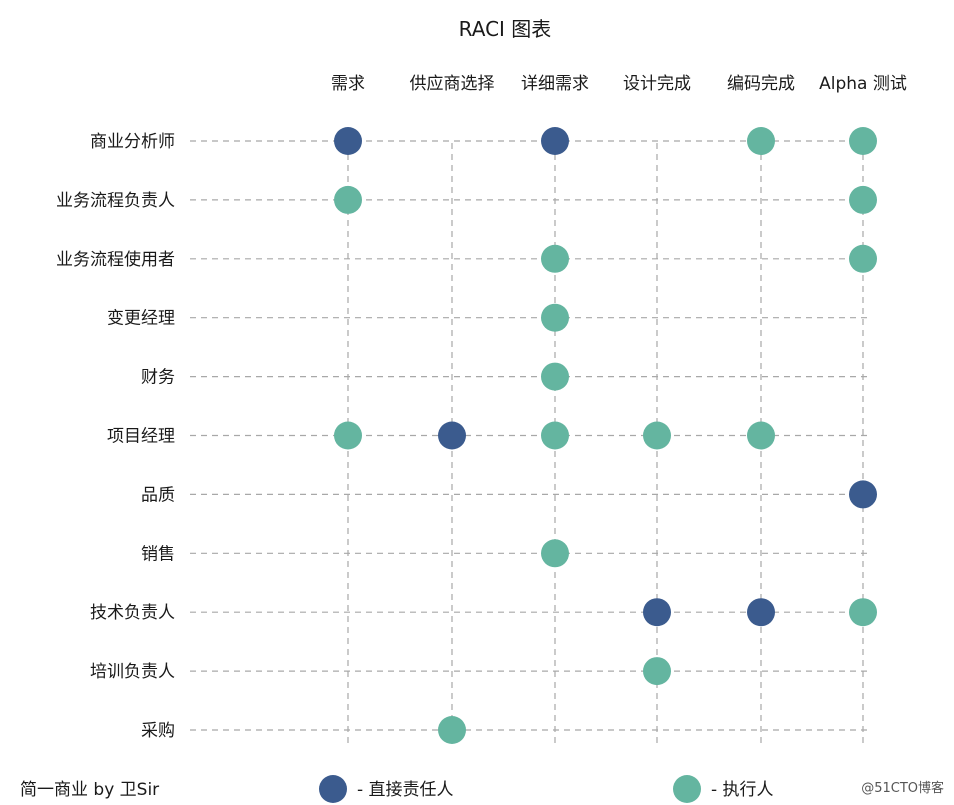 The width and height of the screenshot is (954, 805). I want to click on row-label: 品质, so click(158, 495).